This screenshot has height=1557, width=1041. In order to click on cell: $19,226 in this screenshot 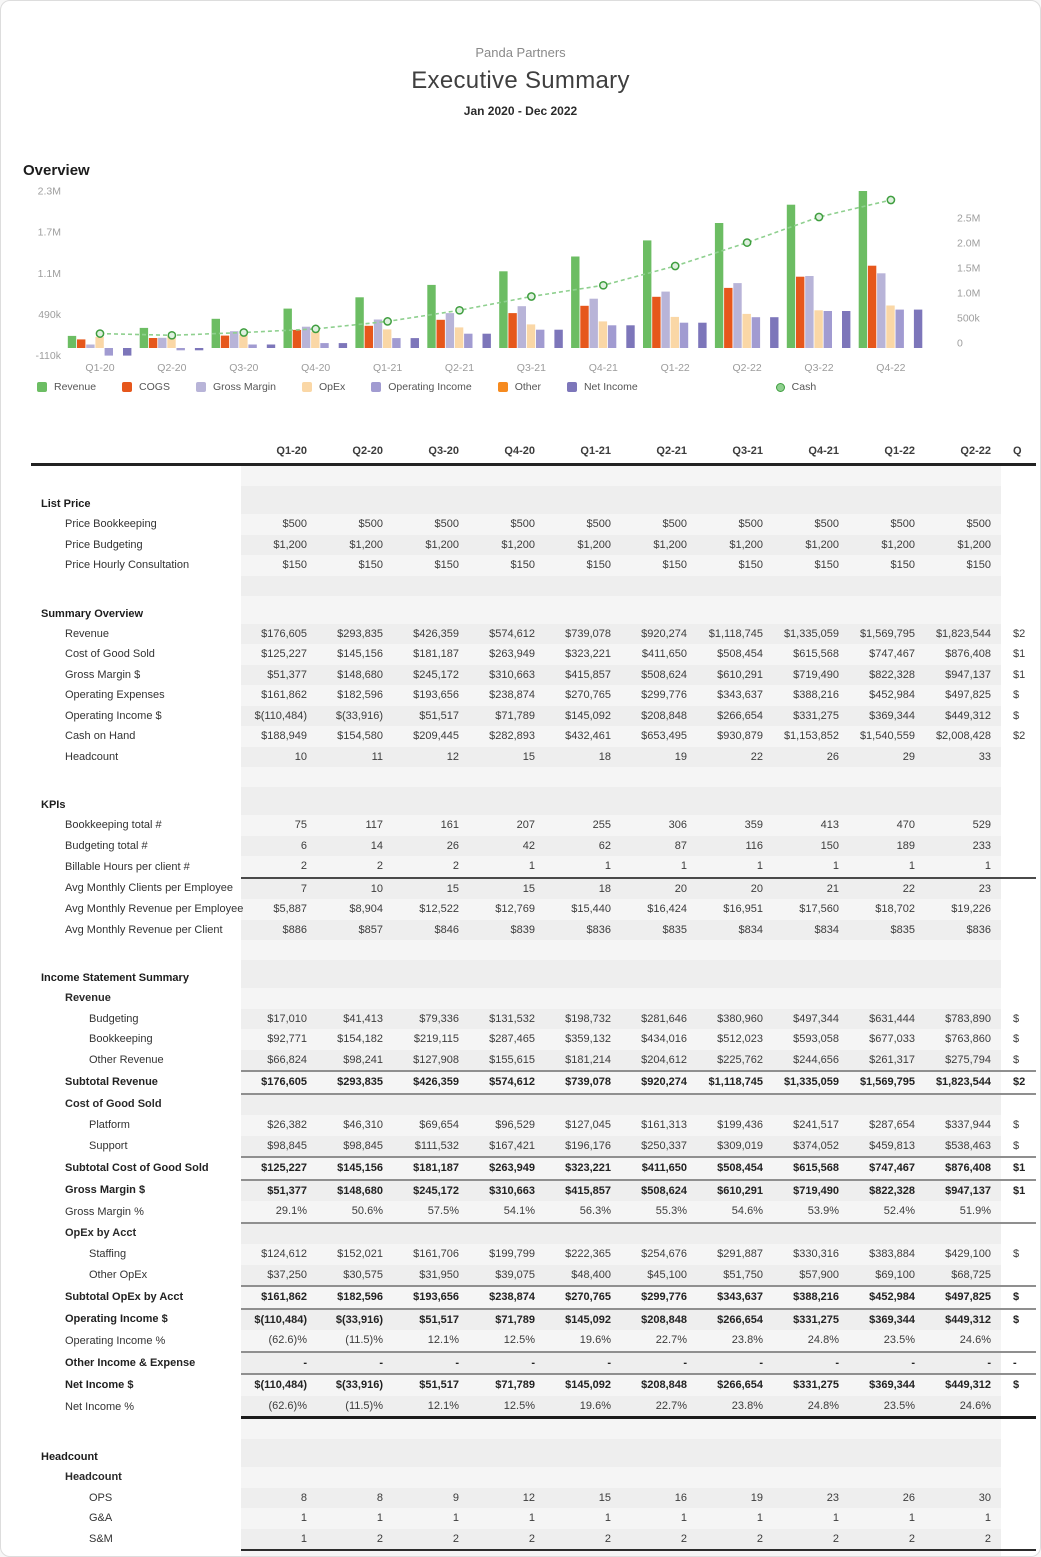, I will do `click(963, 909)`.